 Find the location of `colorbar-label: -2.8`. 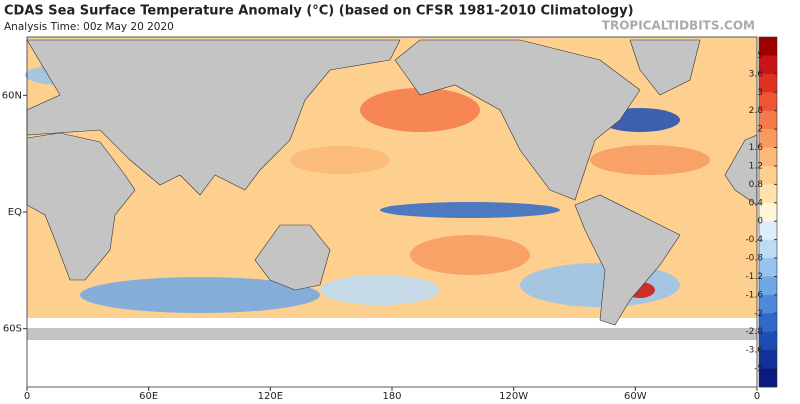

colorbar-label: -2.8 is located at coordinates (754, 332).